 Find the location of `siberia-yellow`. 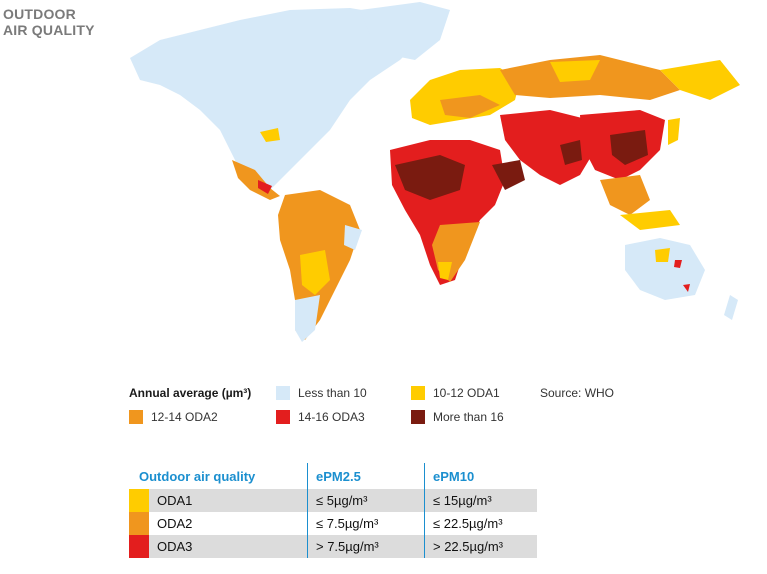

siberia-yellow is located at coordinates (700, 80).